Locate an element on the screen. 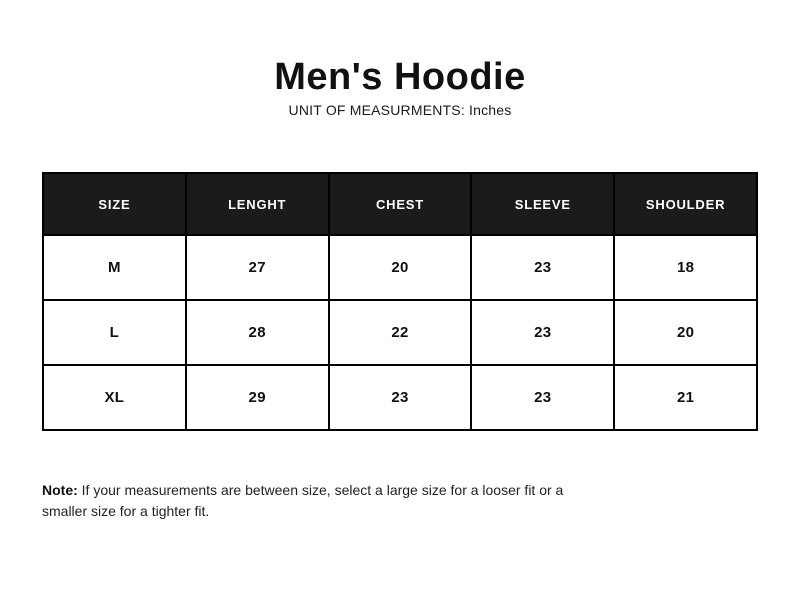 The image size is (800, 600). table-cell: M is located at coordinates (114, 267).